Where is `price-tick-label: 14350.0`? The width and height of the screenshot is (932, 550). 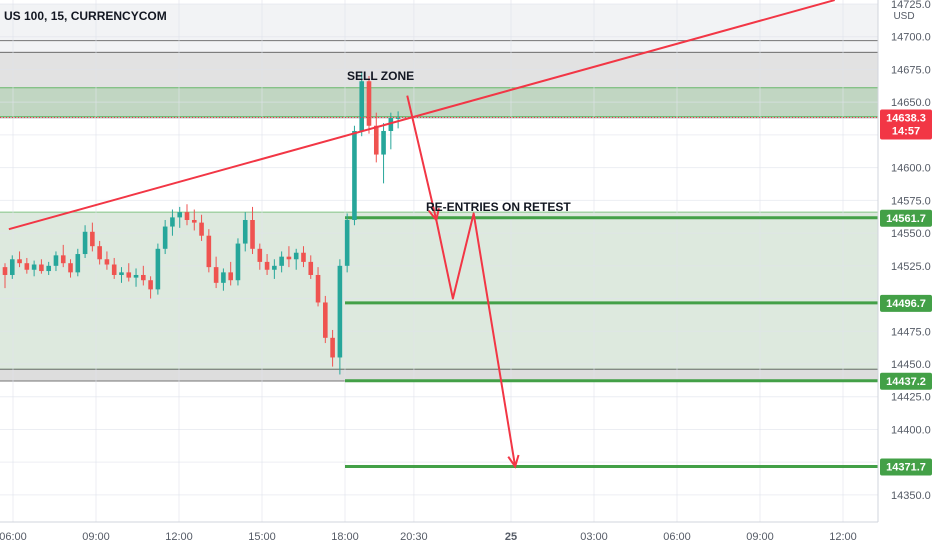 price-tick-label: 14350.0 is located at coordinates (911, 496).